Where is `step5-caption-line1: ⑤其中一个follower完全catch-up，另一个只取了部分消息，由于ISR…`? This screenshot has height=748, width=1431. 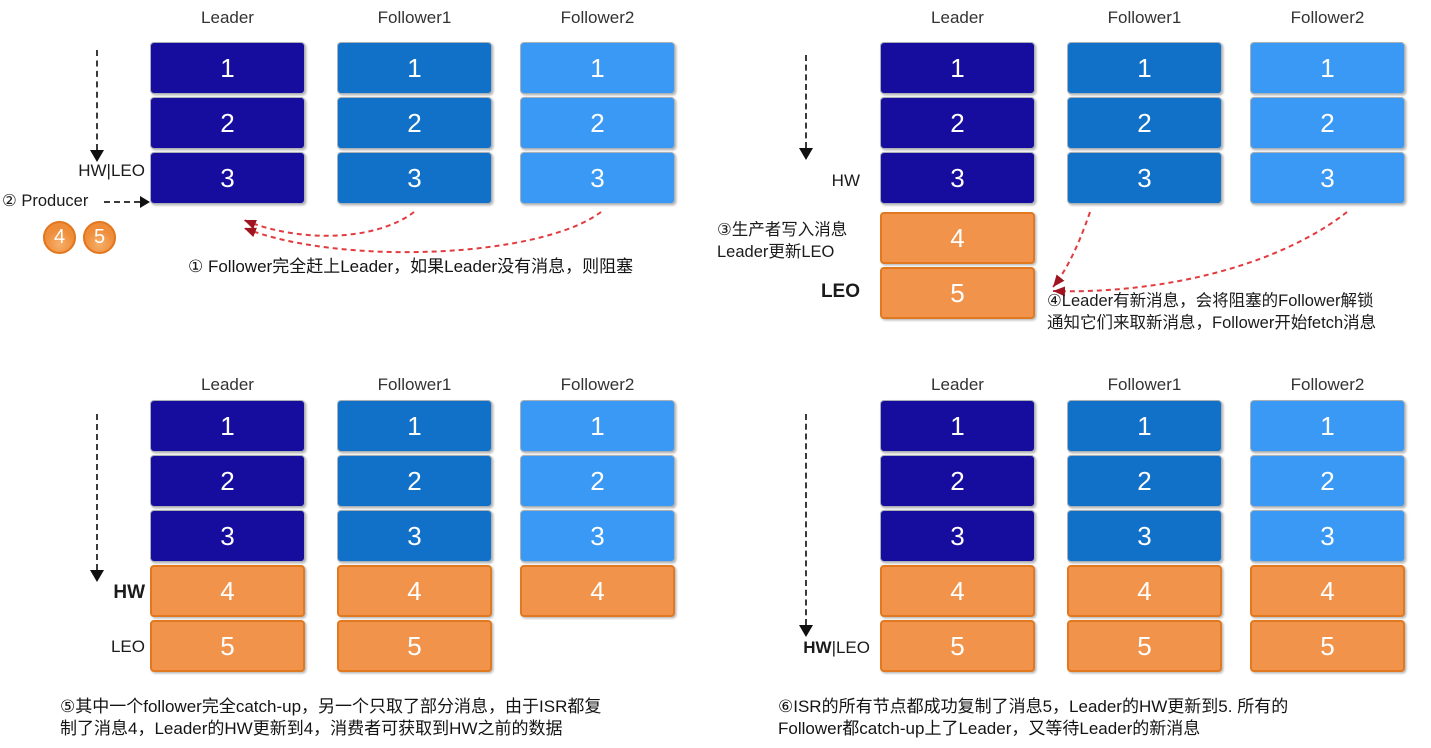 step5-caption-line1: ⑤其中一个follower完全catch-up，另一个只取了部分消息，由于ISR… is located at coordinates (331, 706).